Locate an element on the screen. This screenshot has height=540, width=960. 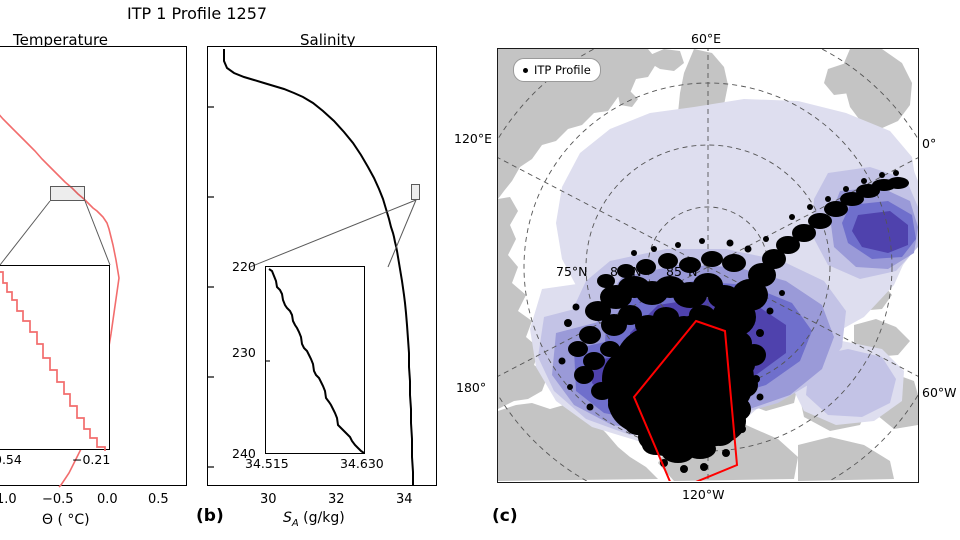
temperature-xtick-2: 0.0 is located at coordinates (107, 499).